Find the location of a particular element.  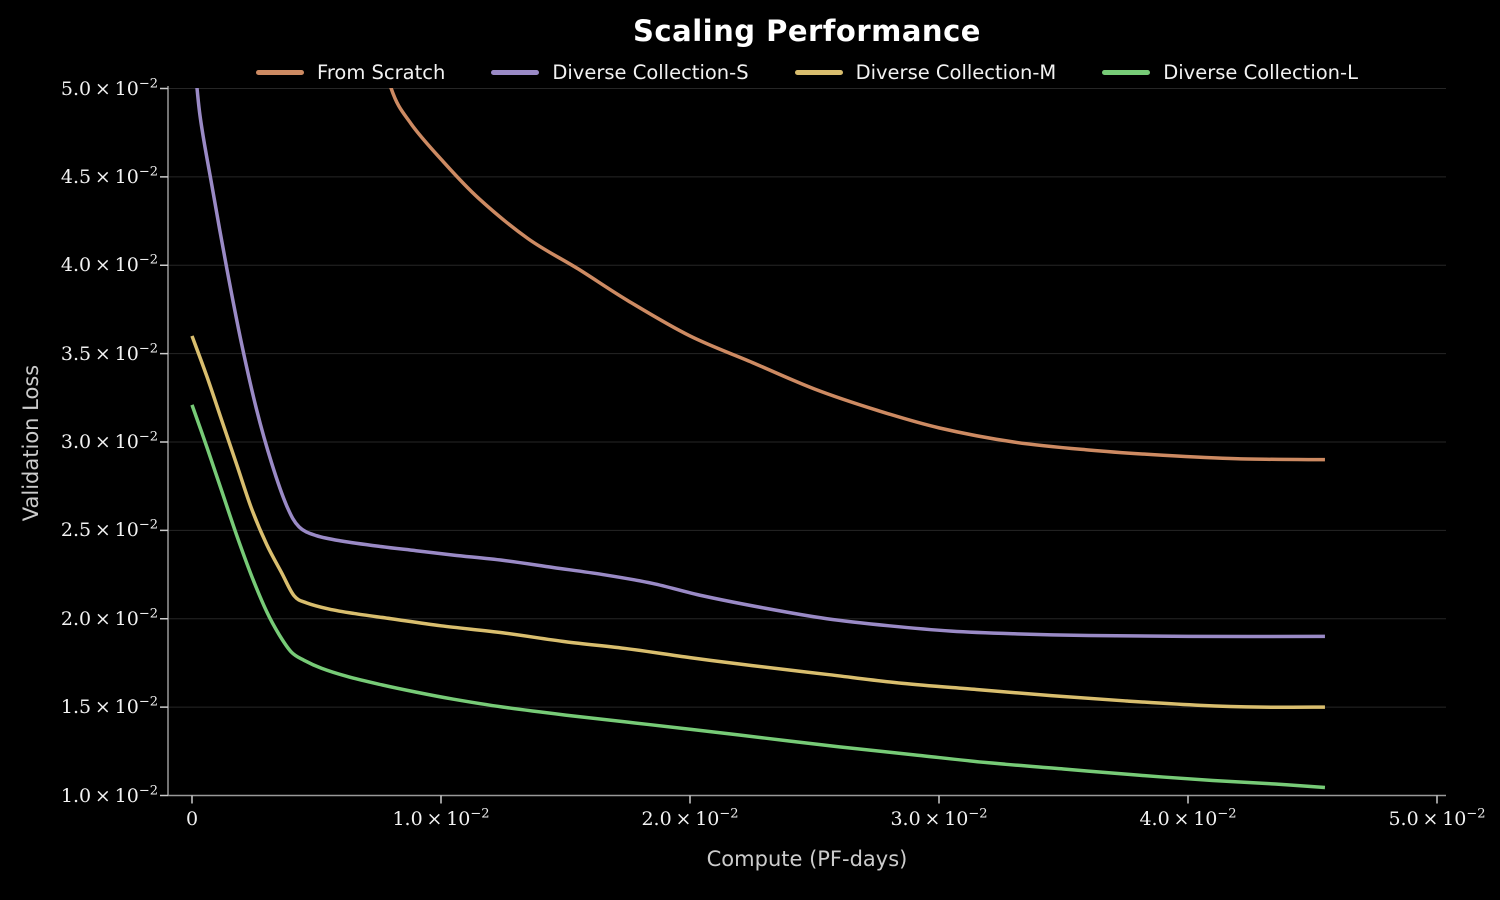

y-tick-label: 2.0 × 10⁻² is located at coordinates (109, 618).